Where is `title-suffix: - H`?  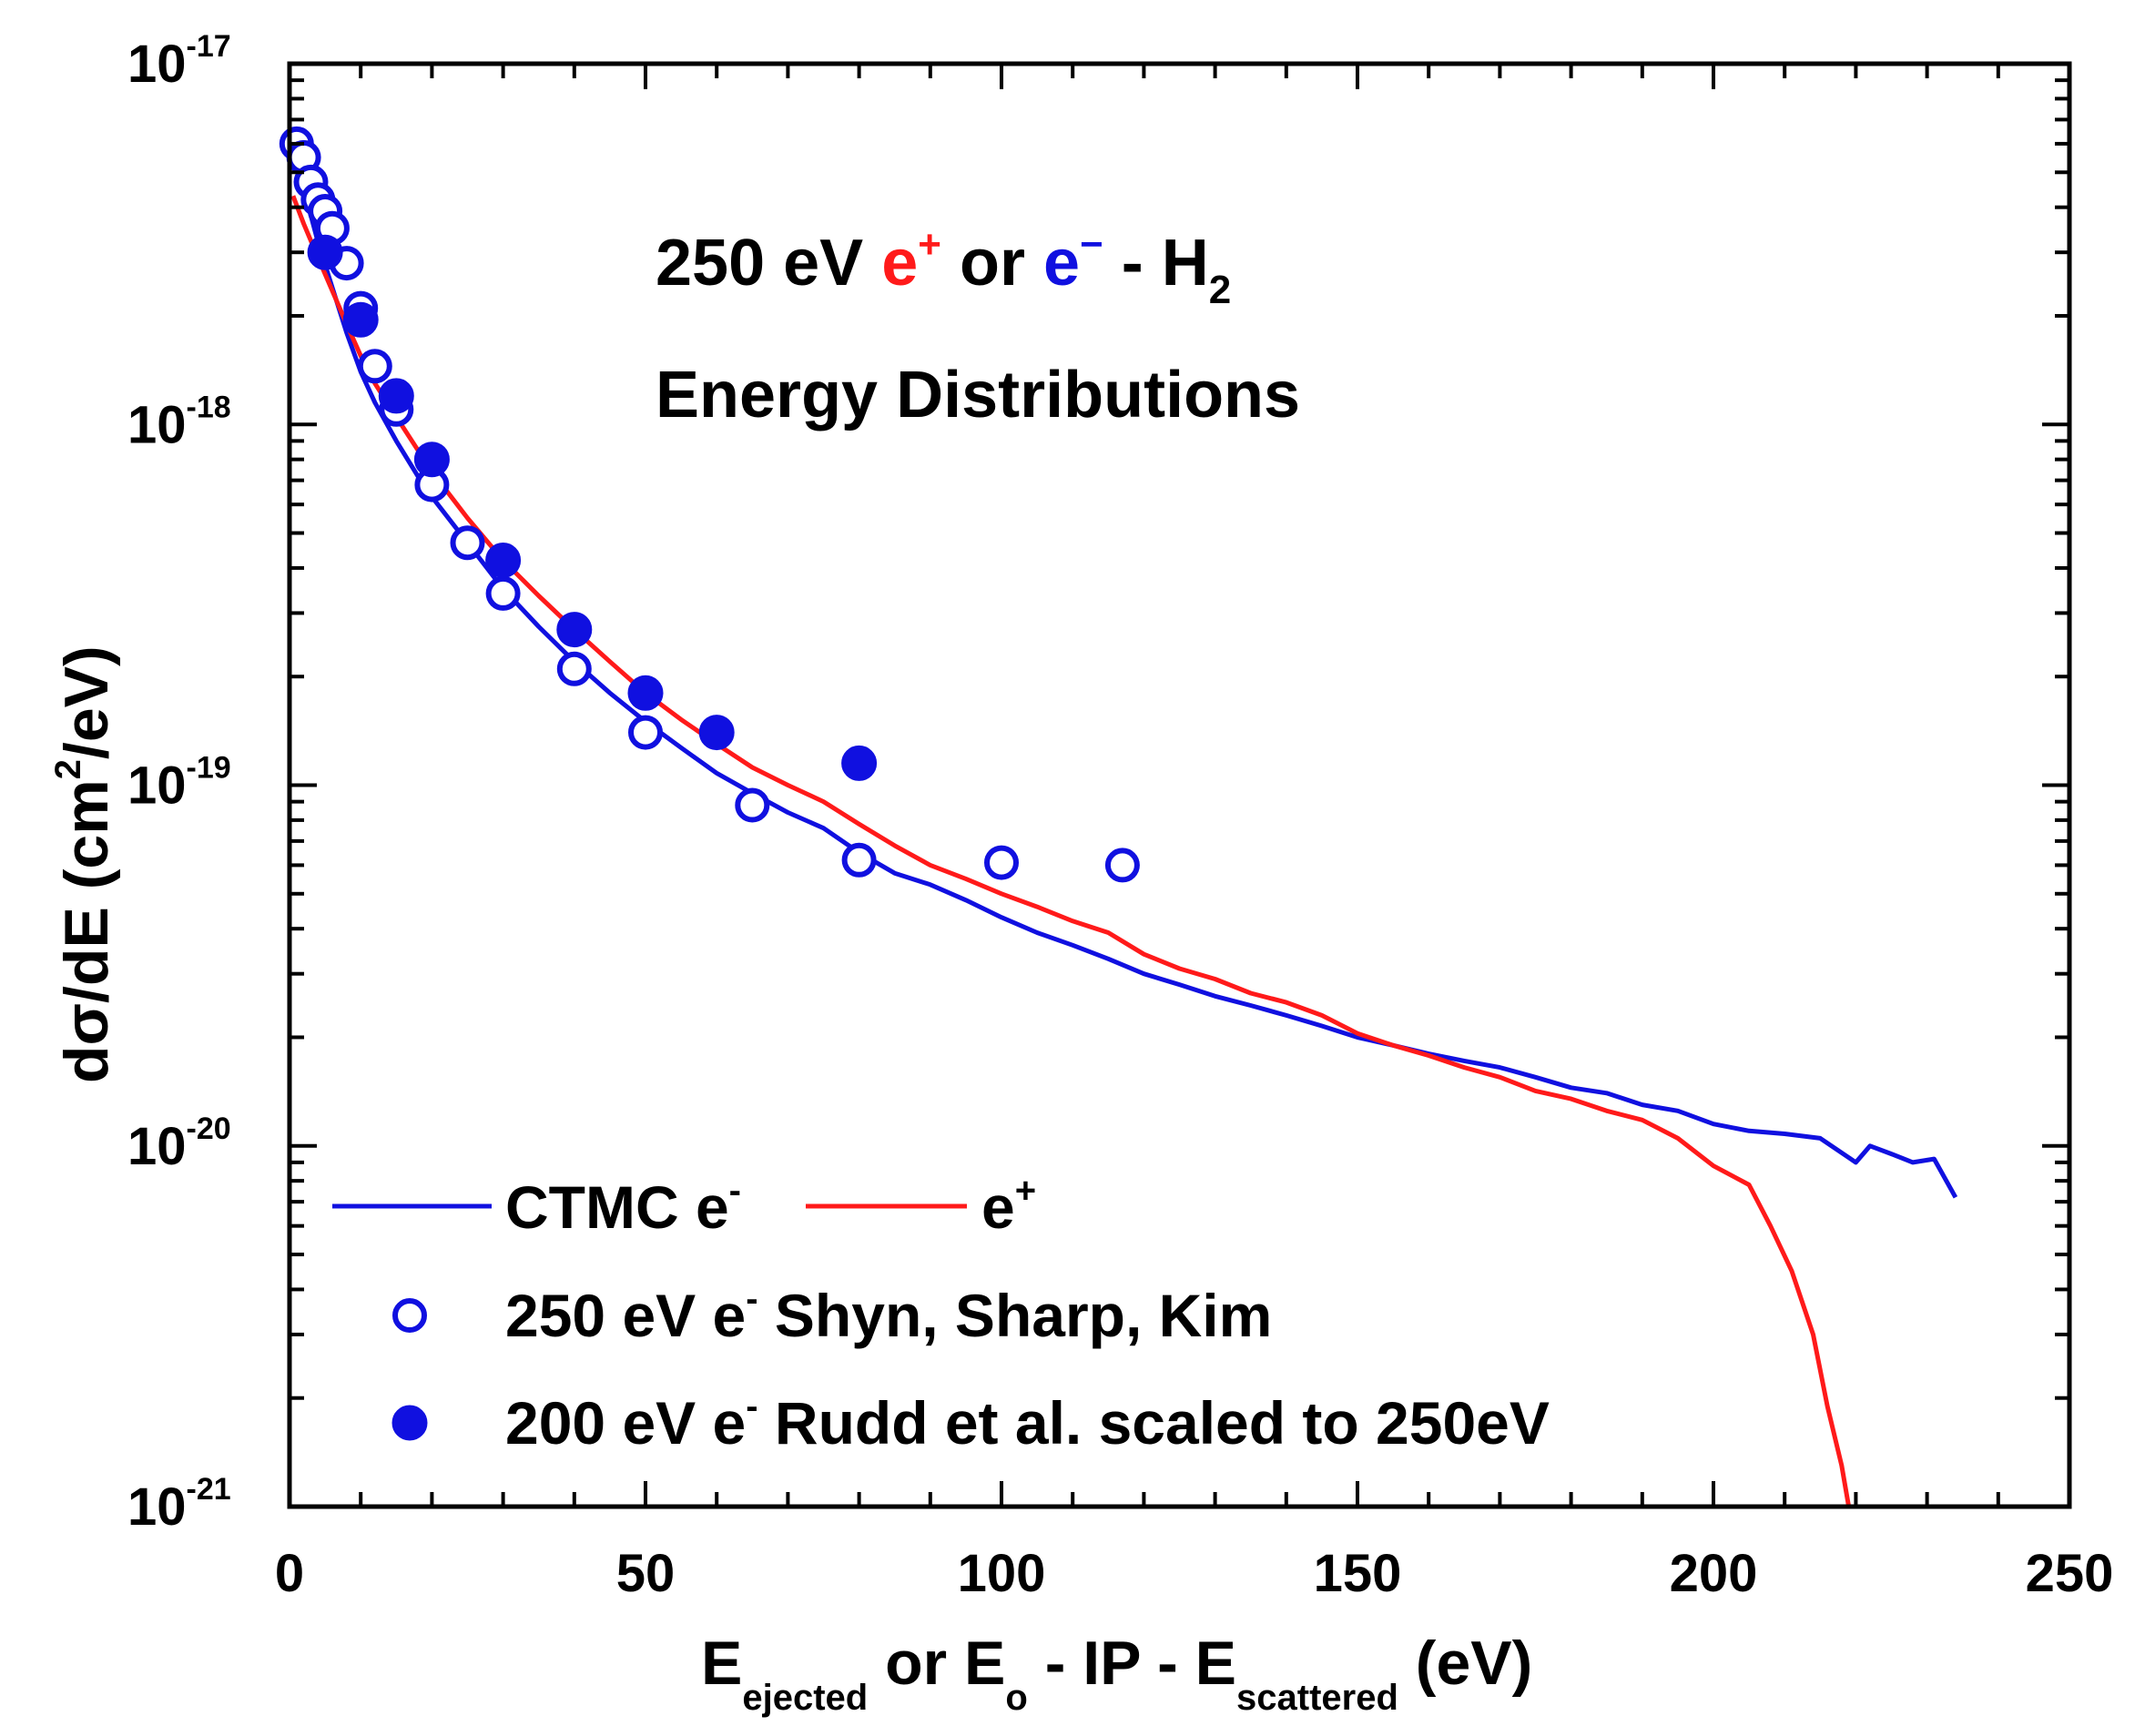
title-suffix: - H is located at coordinates (1156, 263).